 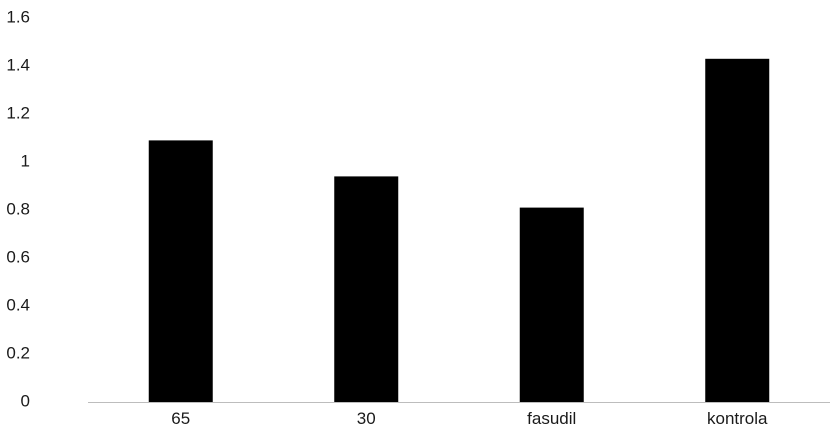 I want to click on x-category-label: 65, so click(x=180, y=418).